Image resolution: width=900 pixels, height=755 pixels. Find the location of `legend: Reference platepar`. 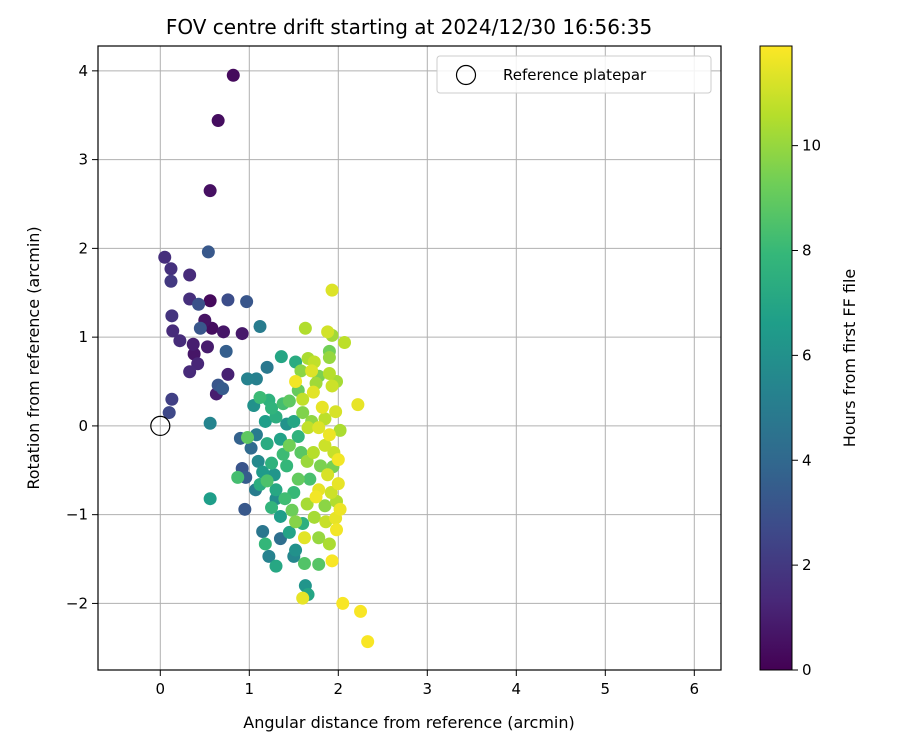

legend: Reference platepar is located at coordinates (574, 74).